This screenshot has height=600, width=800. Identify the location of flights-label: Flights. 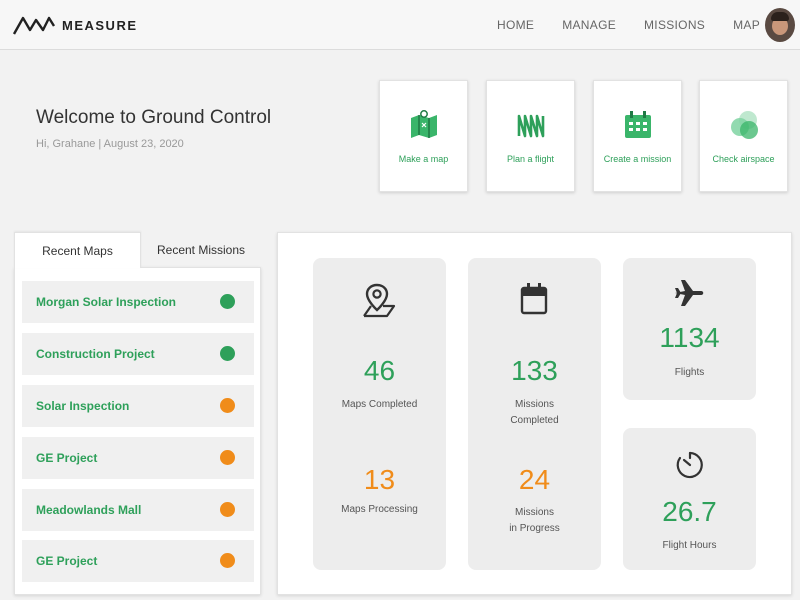
(689, 372).